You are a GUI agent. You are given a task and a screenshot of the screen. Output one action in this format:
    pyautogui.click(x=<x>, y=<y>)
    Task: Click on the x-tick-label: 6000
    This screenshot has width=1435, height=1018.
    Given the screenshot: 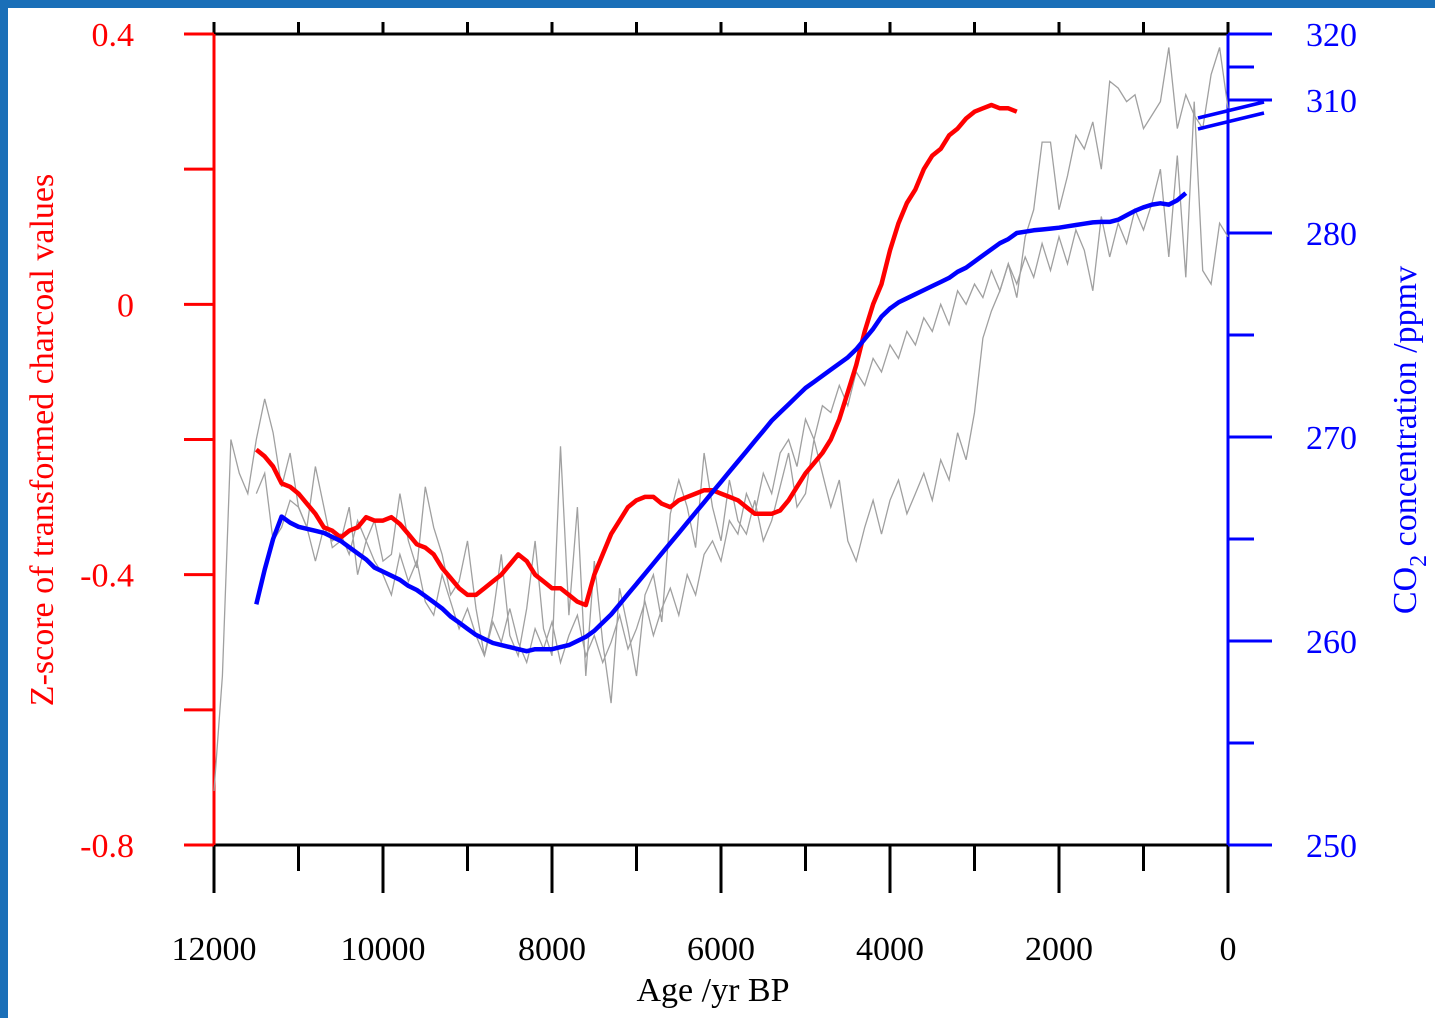 What is the action you would take?
    pyautogui.click(x=721, y=949)
    